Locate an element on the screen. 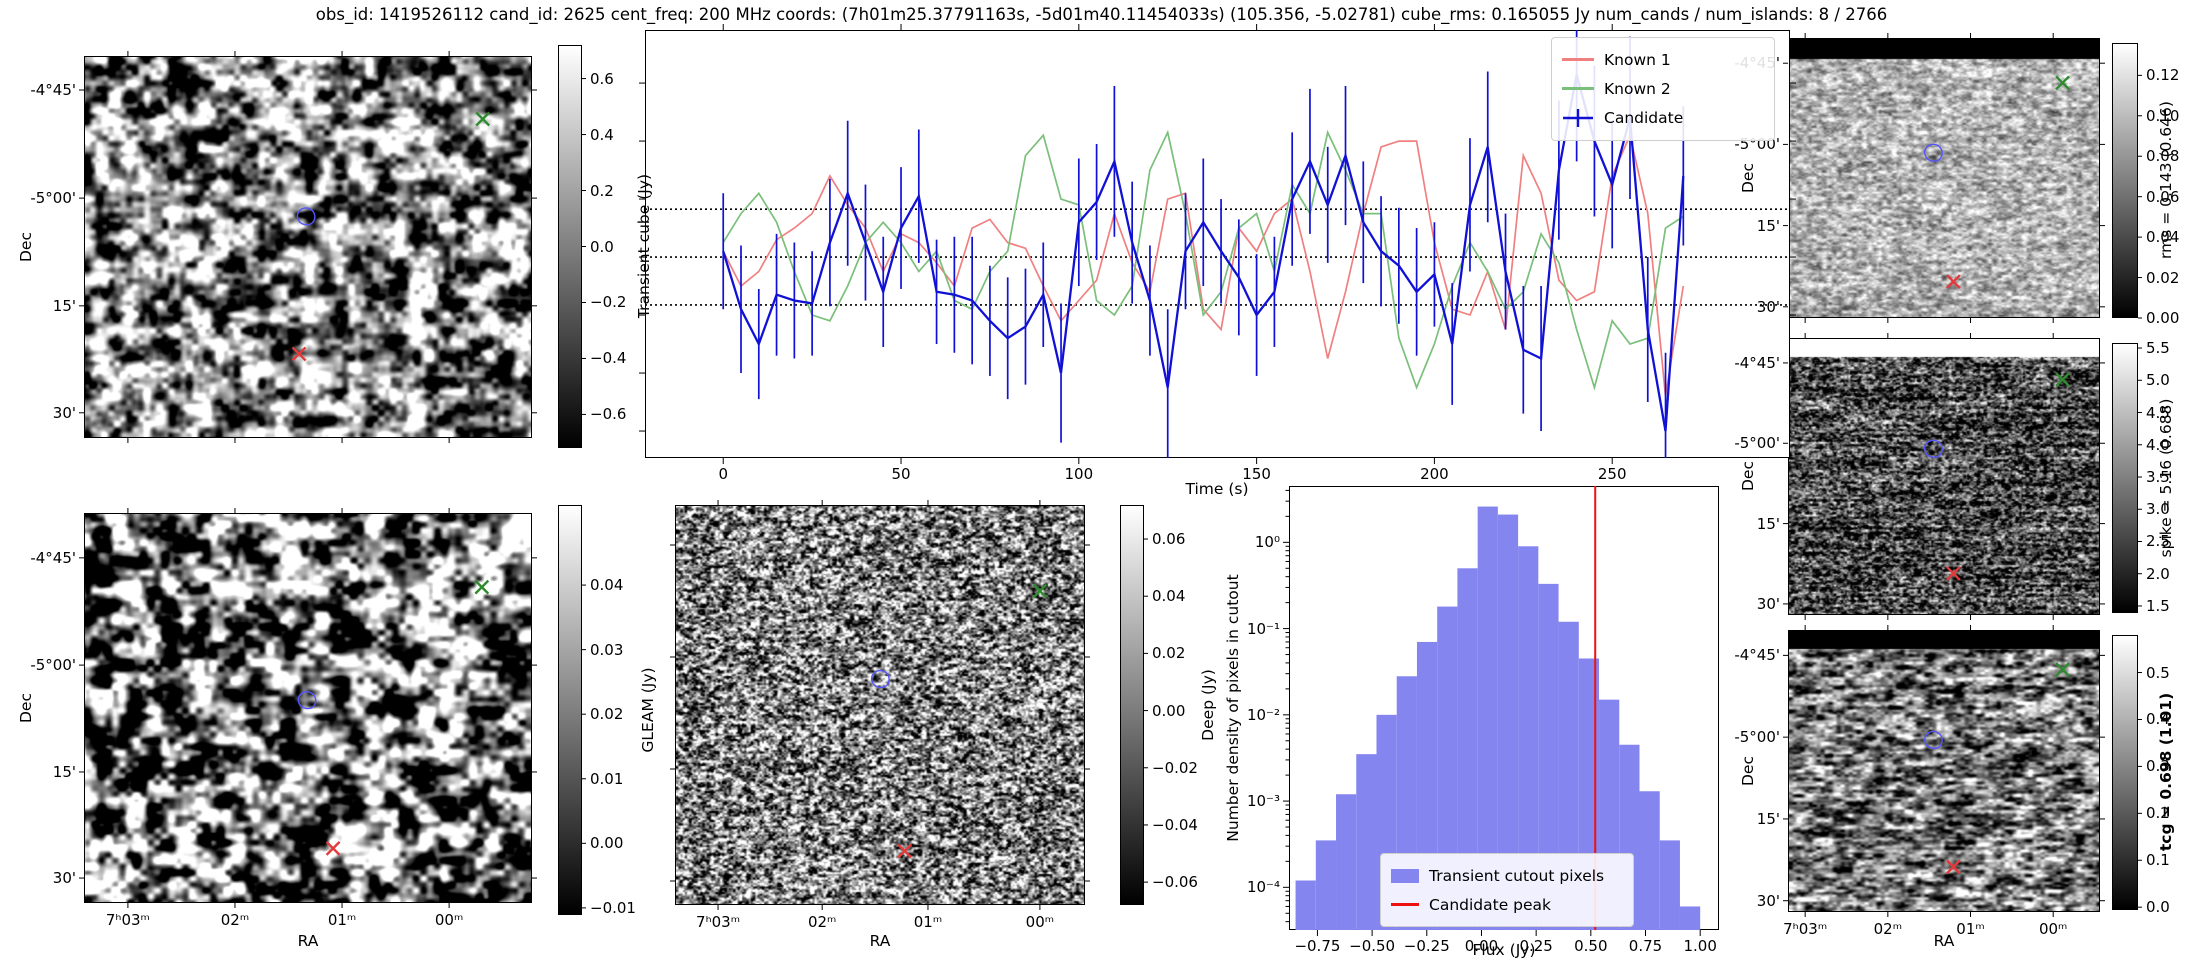 The image size is (2203, 960). legend-item-candidate-peak: Candidate peak is located at coordinates (1506, 904).